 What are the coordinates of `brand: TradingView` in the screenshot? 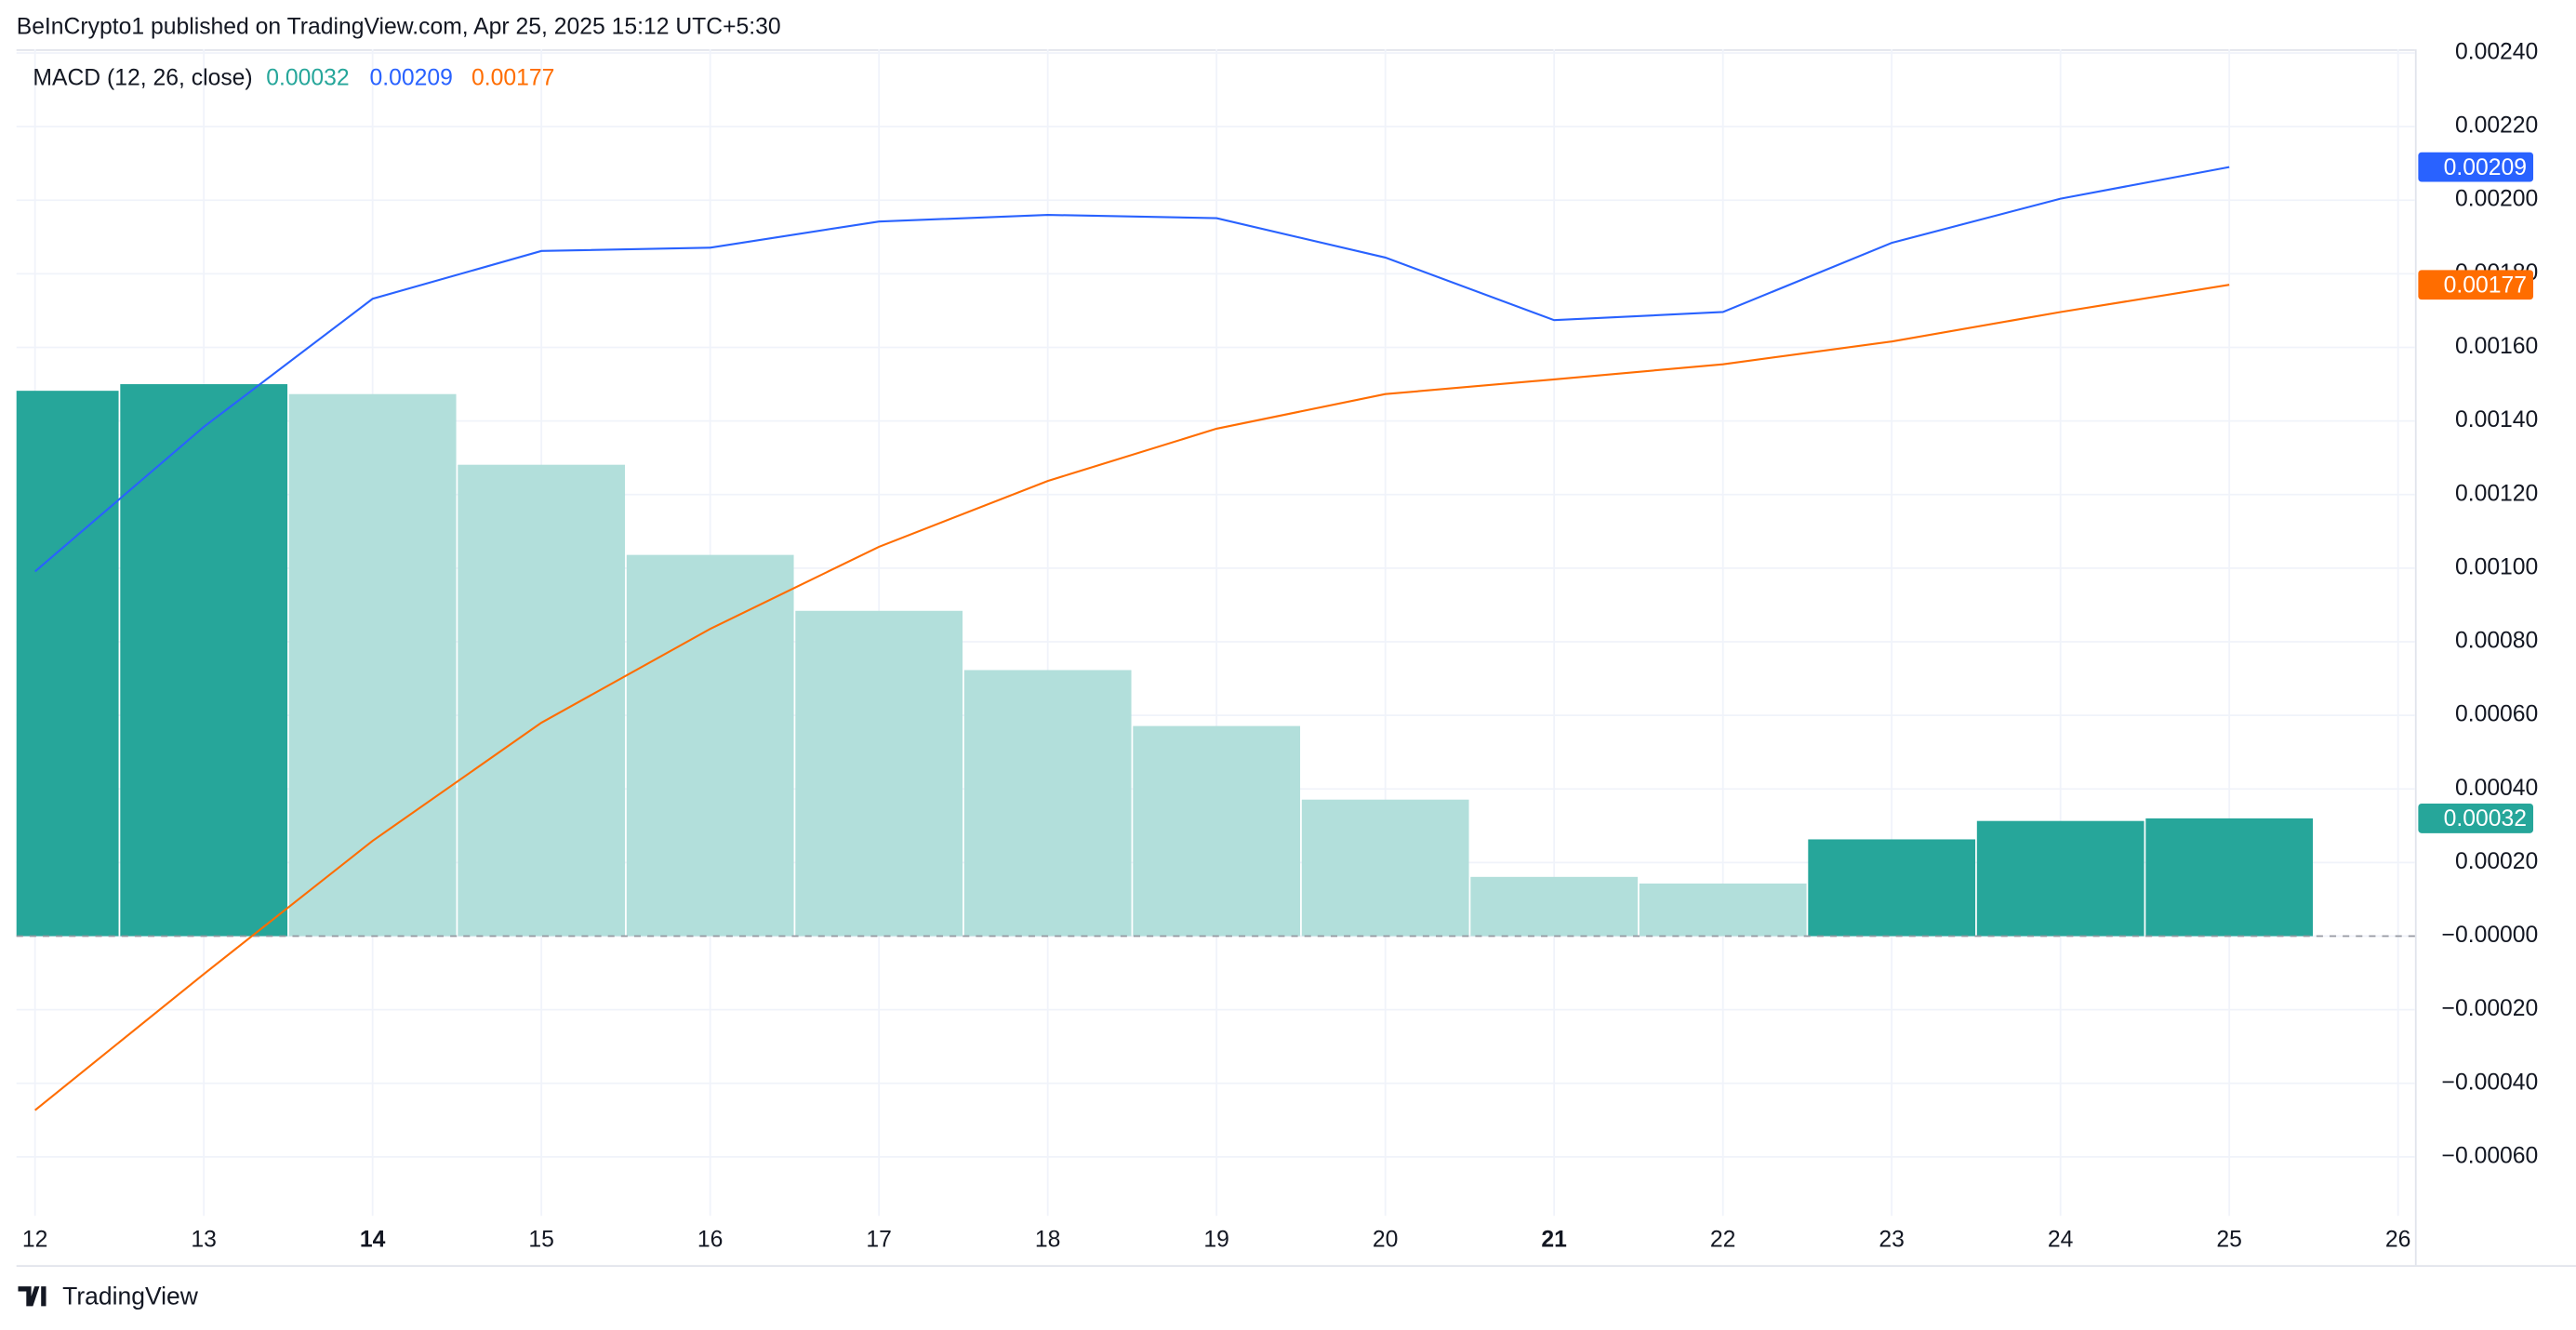 It's located at (108, 1296).